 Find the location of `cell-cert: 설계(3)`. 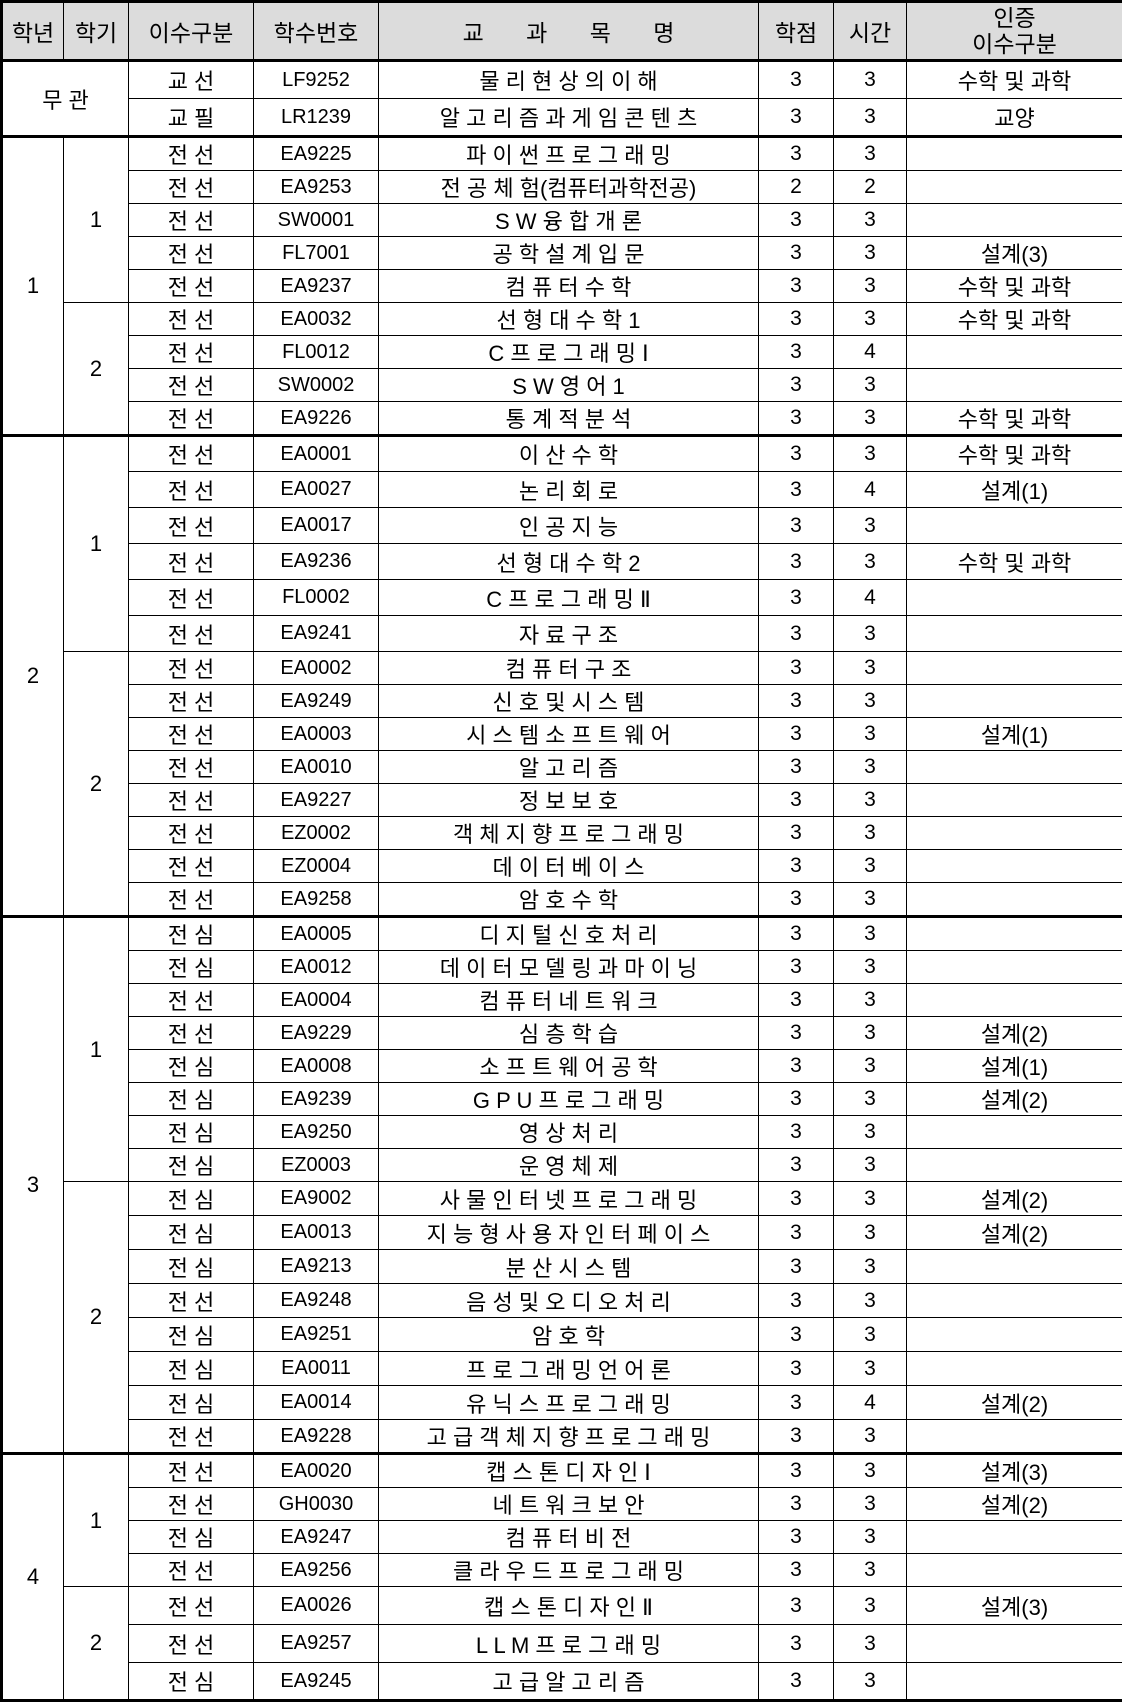

cell-cert: 설계(3) is located at coordinates (1014, 1471).